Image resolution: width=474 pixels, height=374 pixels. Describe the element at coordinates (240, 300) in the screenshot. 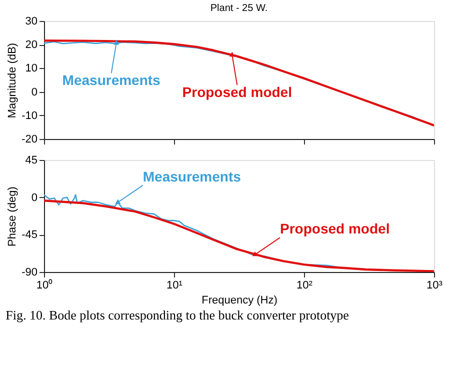

I see `x-axis-title: Frequency (Hz)` at that location.